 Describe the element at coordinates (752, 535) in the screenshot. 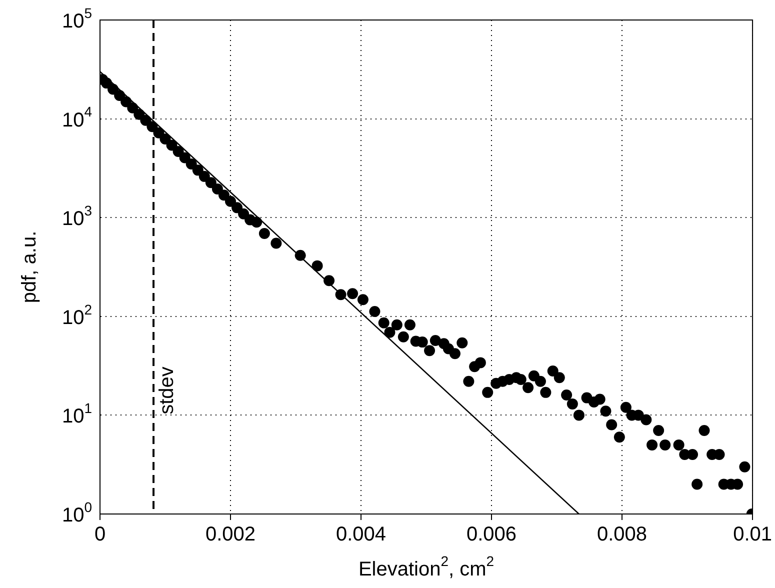

I see `x-tick-label: 0.01` at that location.